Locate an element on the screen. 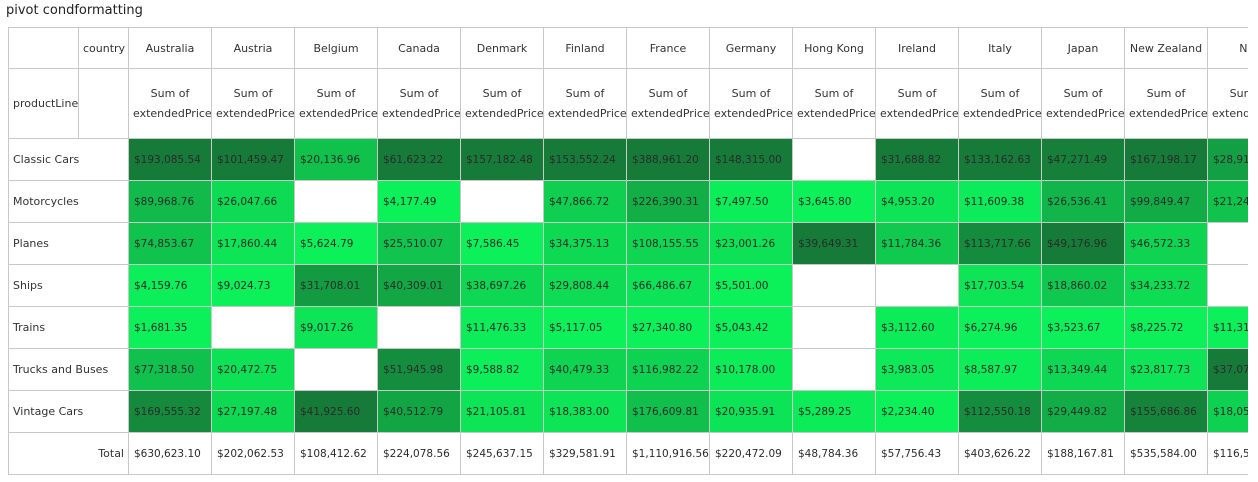 The height and width of the screenshot is (482, 1258). column-header: Italy is located at coordinates (1000, 48).